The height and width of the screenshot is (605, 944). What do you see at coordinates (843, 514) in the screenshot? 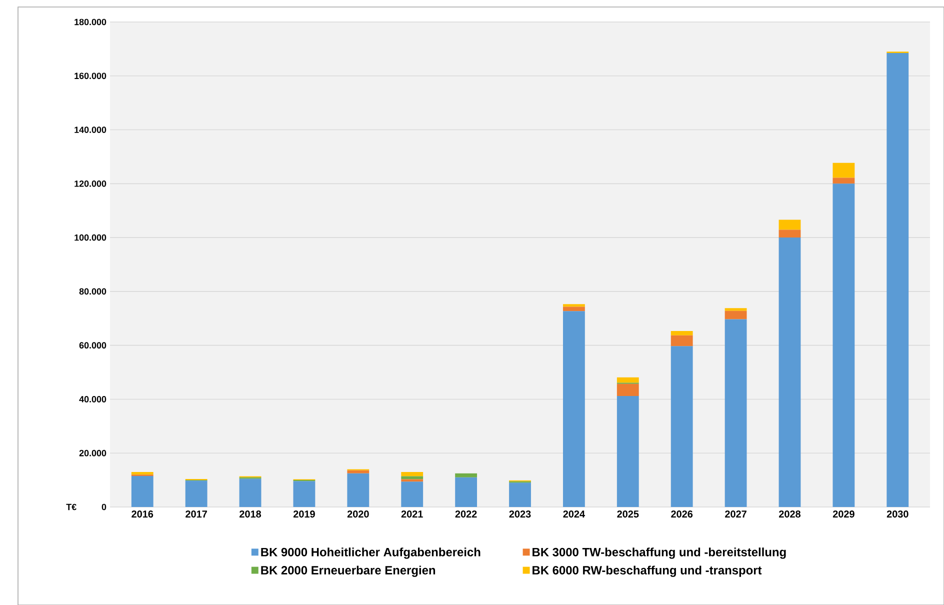
I see `x-tick-label: 2029` at bounding box center [843, 514].